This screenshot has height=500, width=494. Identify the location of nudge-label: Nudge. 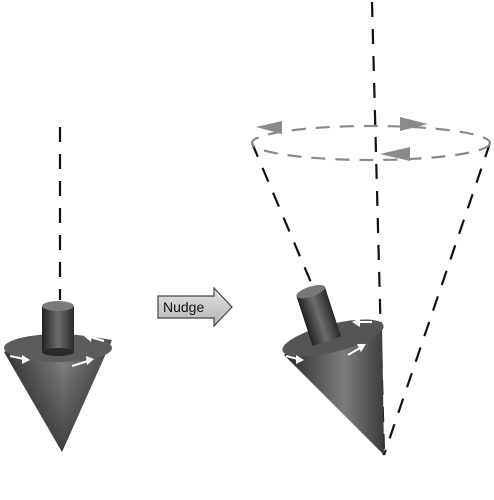
(183, 307).